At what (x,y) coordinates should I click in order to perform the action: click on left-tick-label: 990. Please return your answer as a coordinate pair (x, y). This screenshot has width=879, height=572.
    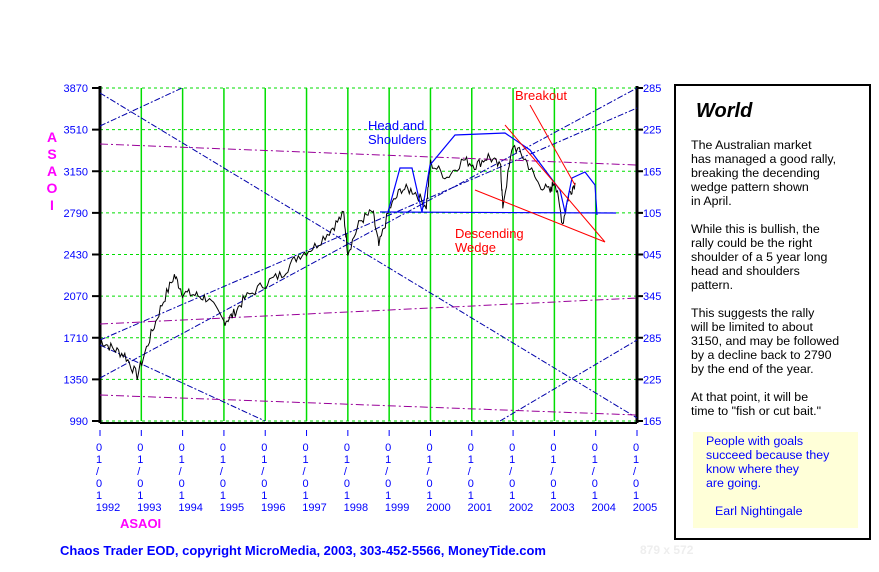
    Looking at the image, I should click on (79, 422).